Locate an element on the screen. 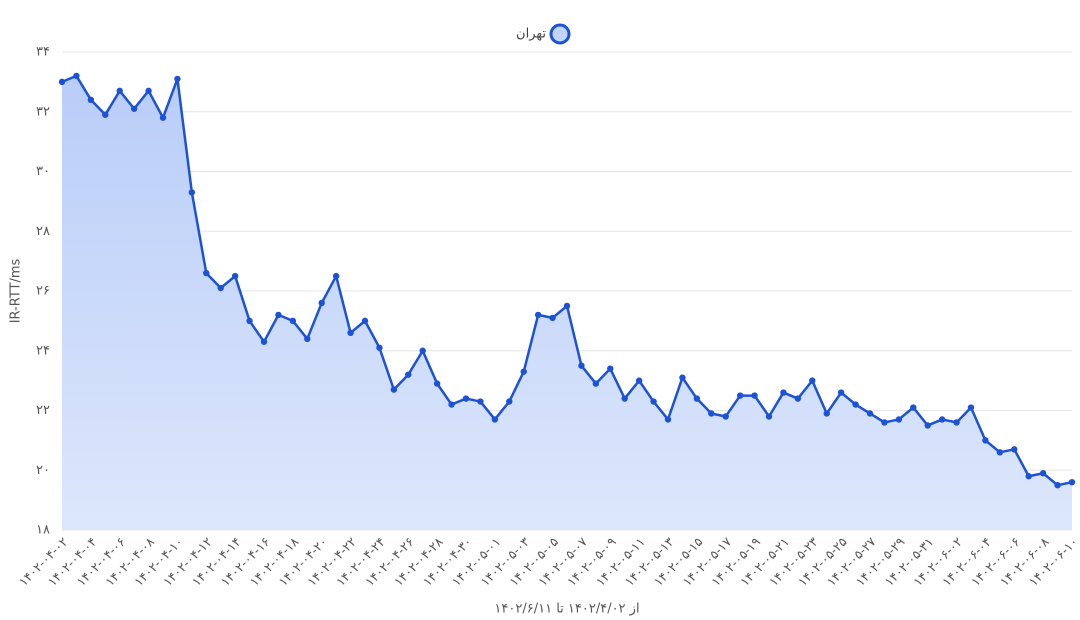 The height and width of the screenshot is (620, 1080). y-tick-label: ۲۰ is located at coordinates (43, 470).